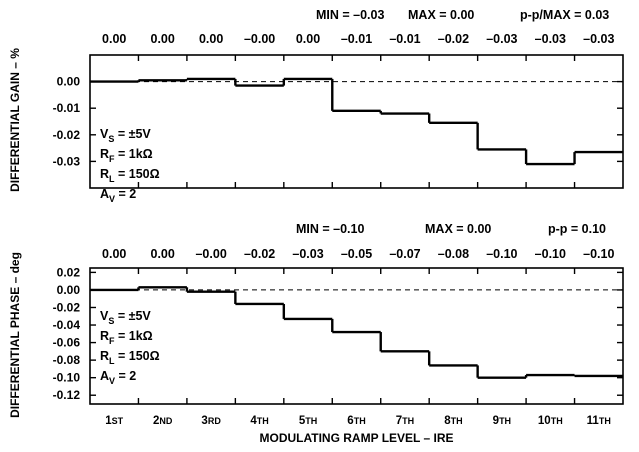 The width and height of the screenshot is (639, 452). I want to click on condition-subscript: F, so click(112, 159).